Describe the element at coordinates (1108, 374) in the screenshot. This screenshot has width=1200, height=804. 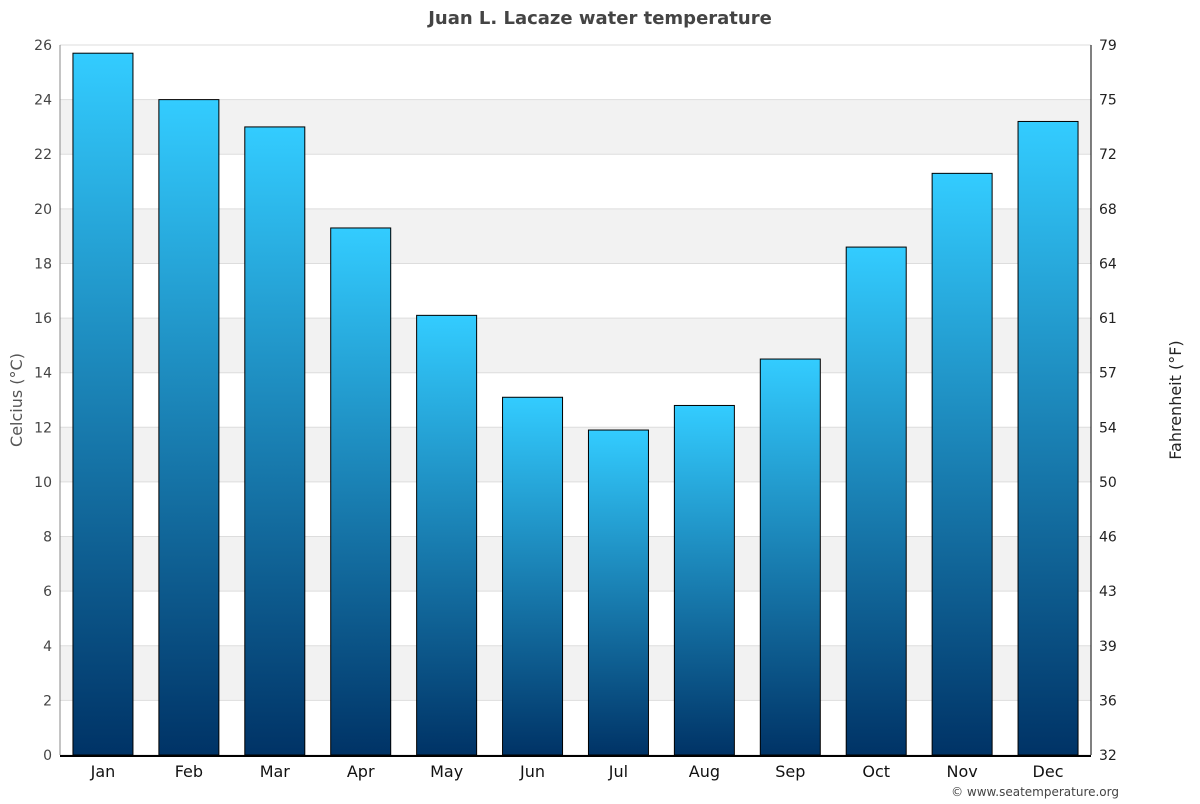
I see `y2-tick-label: 57` at that location.